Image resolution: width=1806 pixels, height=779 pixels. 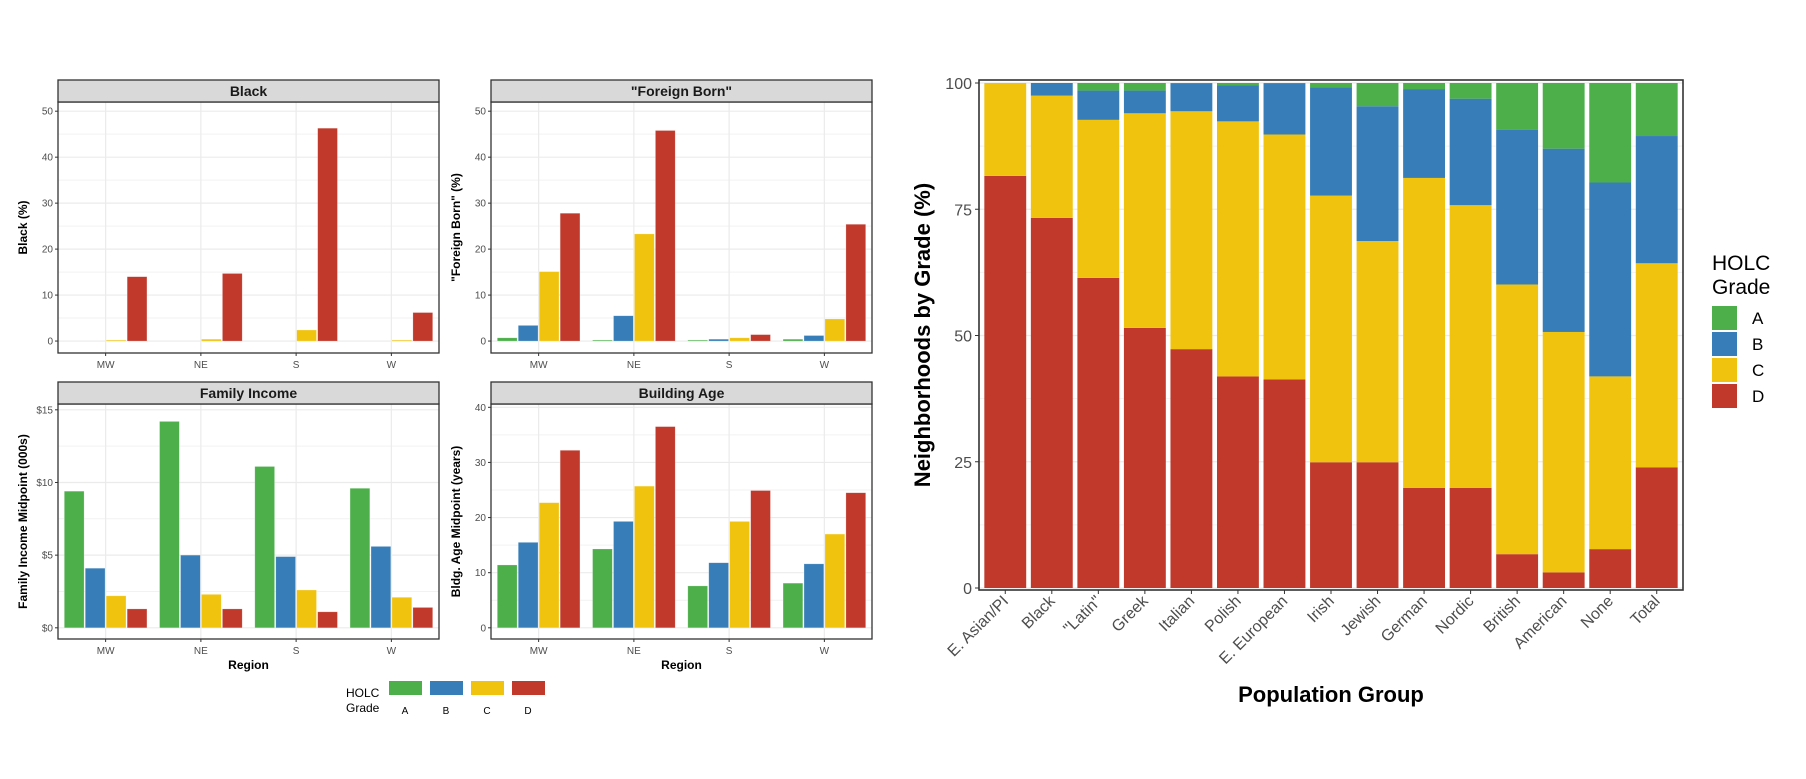 I want to click on legend-key-label: B, so click(x=446, y=711).